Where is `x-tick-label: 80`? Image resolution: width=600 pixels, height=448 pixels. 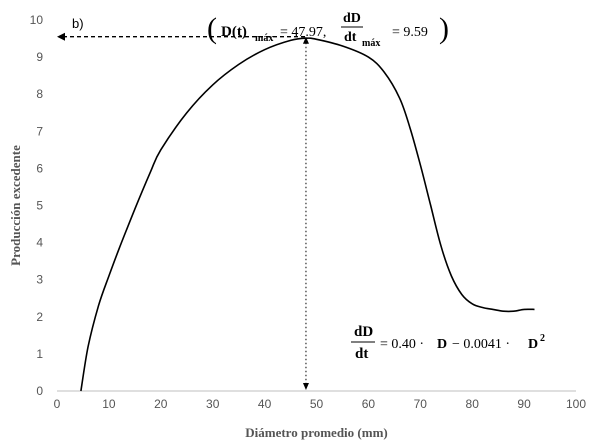 x-tick-label: 80 is located at coordinates (473, 404).